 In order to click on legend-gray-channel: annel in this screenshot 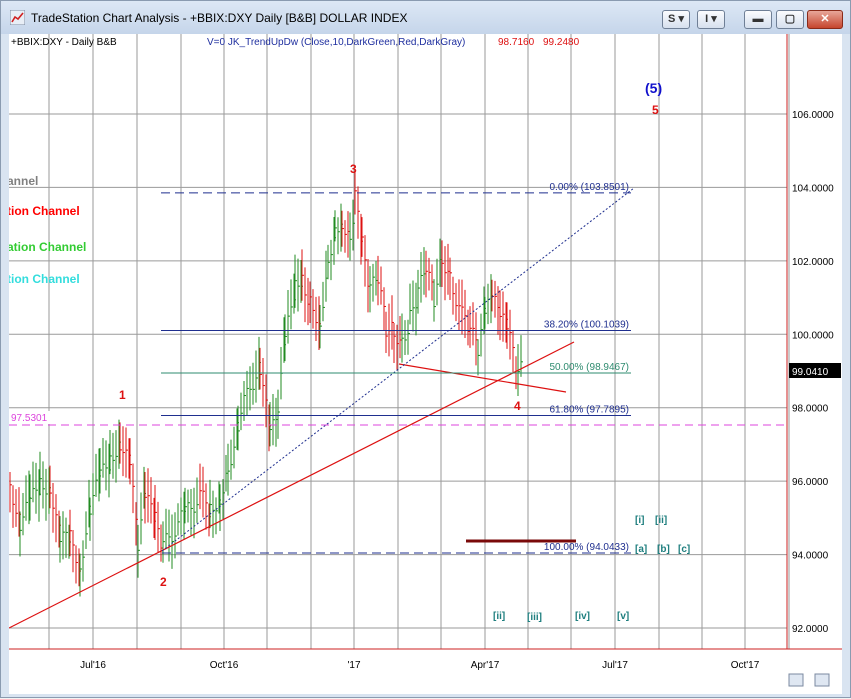, I will do `click(23, 181)`.